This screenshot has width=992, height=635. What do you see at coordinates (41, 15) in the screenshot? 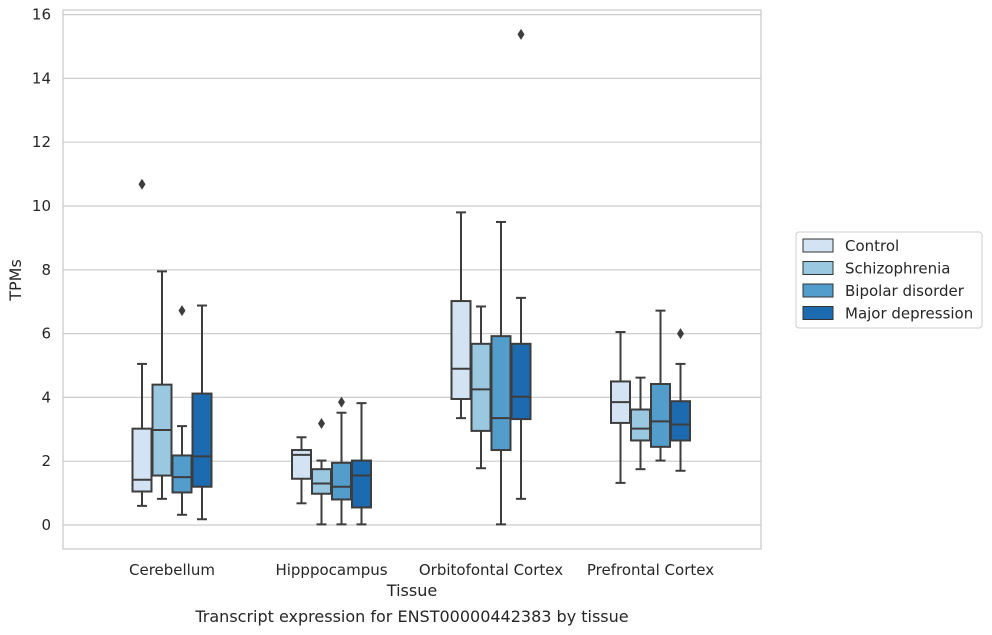
I see `y-tick-label: 16` at bounding box center [41, 15].